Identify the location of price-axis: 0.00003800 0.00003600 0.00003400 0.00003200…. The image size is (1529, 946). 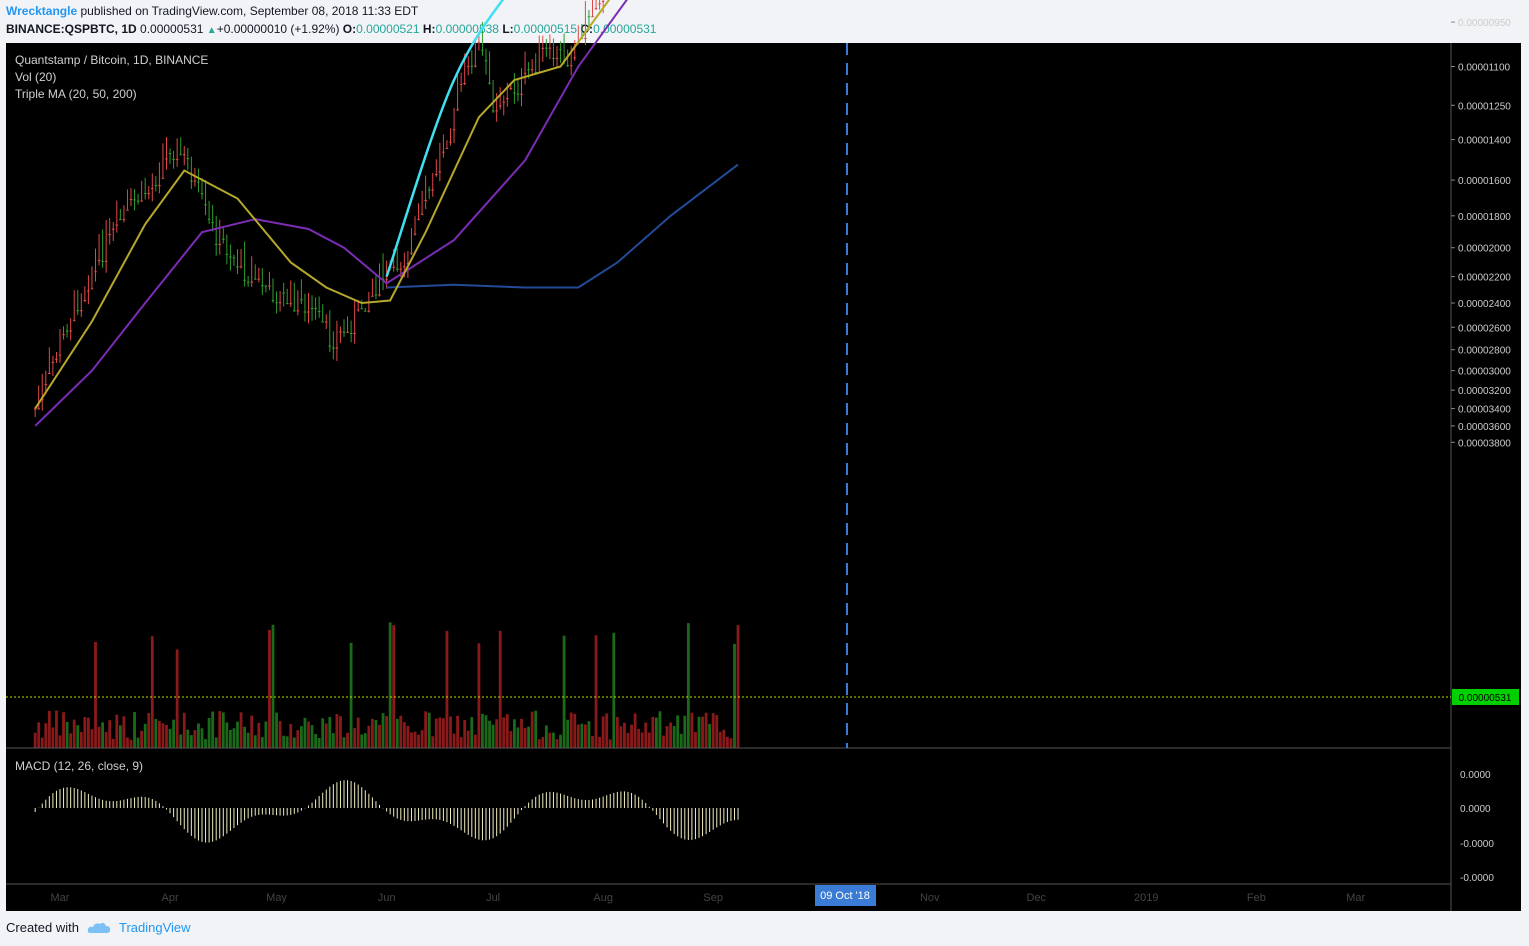
(1481, 224).